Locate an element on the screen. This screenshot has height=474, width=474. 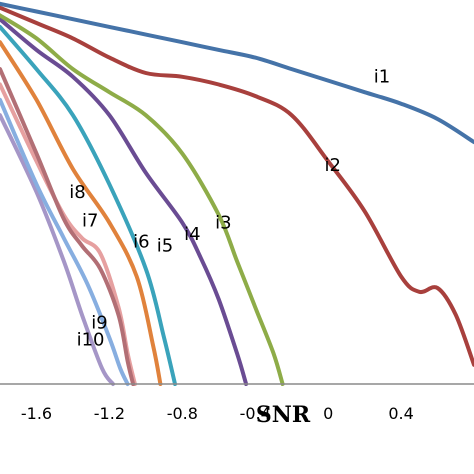
x-tick-label: -1.2 is located at coordinates (109, 413).